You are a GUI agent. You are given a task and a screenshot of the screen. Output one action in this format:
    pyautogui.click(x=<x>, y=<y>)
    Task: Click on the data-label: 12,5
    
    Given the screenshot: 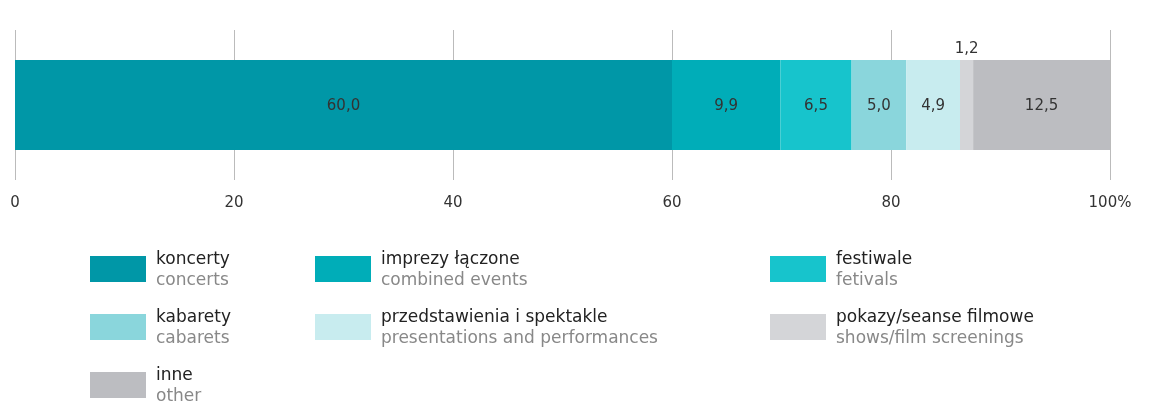 What is the action you would take?
    pyautogui.click(x=1041, y=105)
    